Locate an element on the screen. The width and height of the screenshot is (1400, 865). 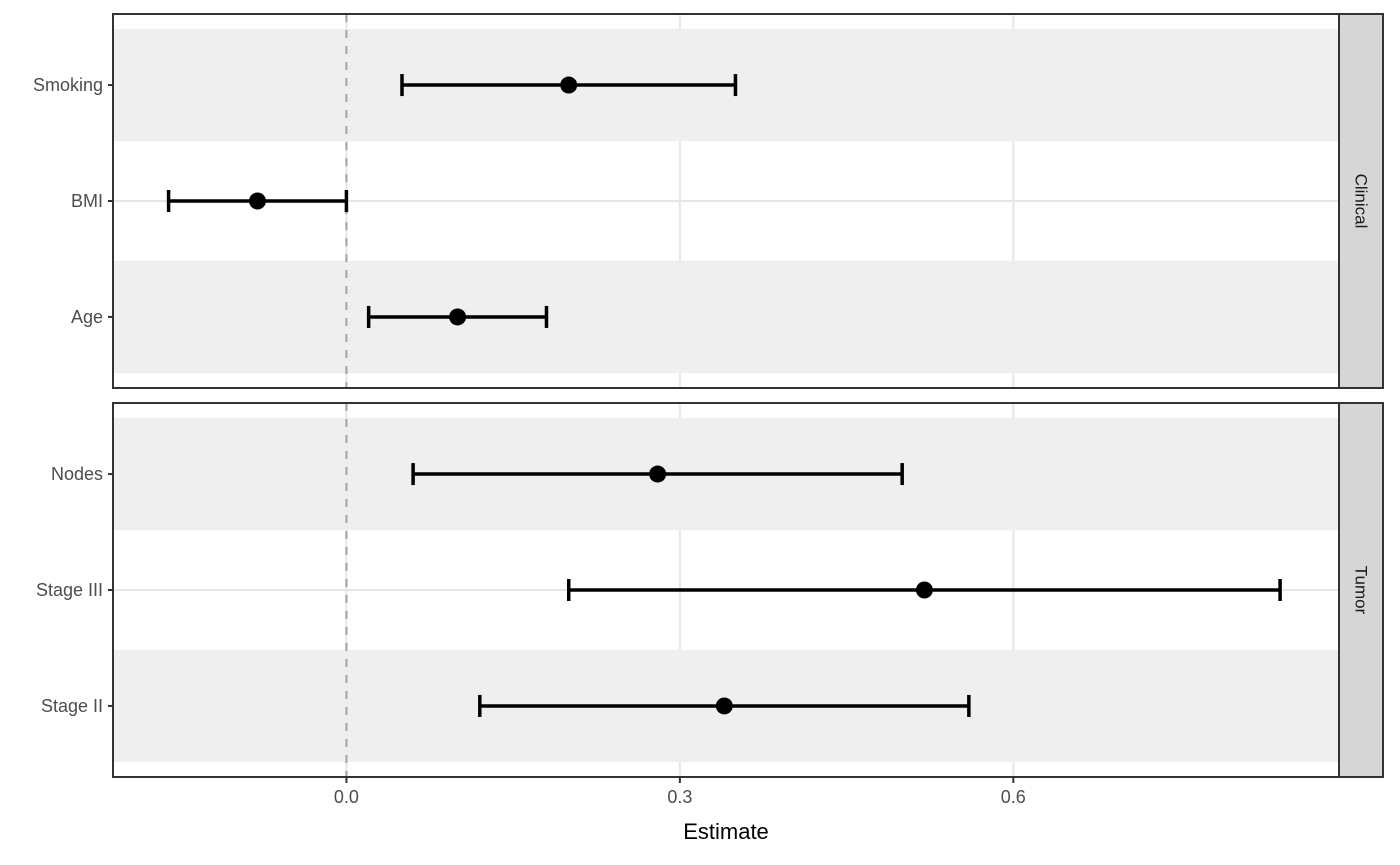
forest-row-nodes is located at coordinates (657, 474).